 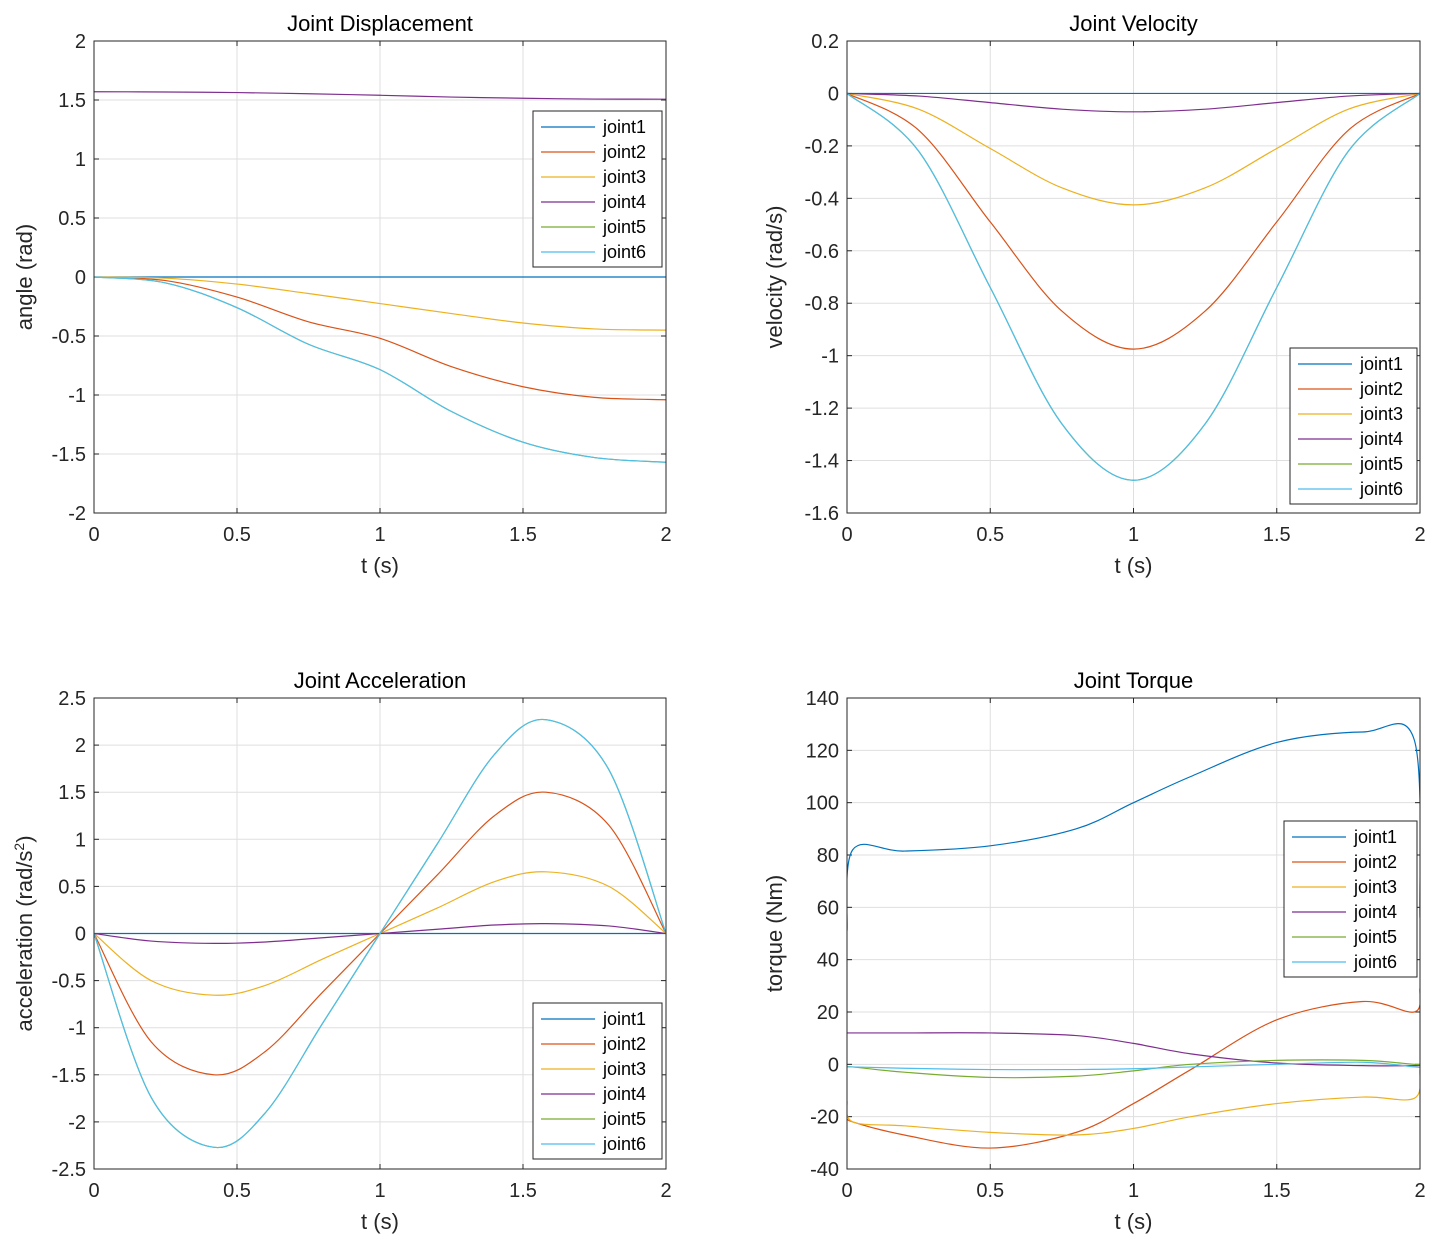 What do you see at coordinates (774, 933) in the screenshot?
I see `torque-ylabel: torque (Nm)` at bounding box center [774, 933].